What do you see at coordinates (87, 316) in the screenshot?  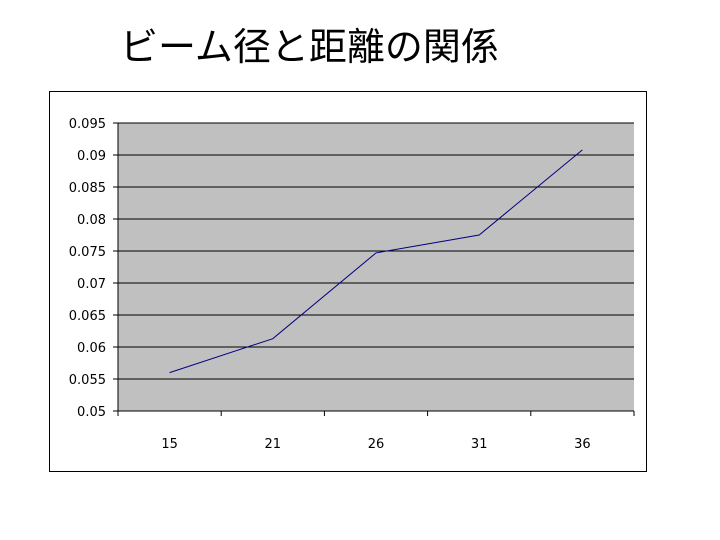 I see `y-tick-label: 0.065` at bounding box center [87, 316].